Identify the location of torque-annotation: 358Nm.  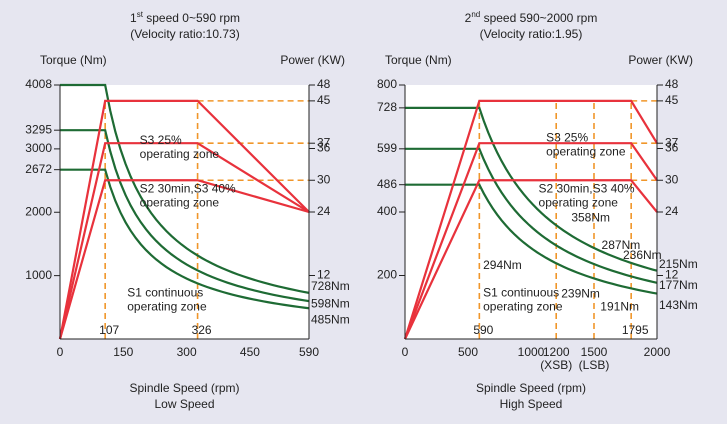
(590, 218).